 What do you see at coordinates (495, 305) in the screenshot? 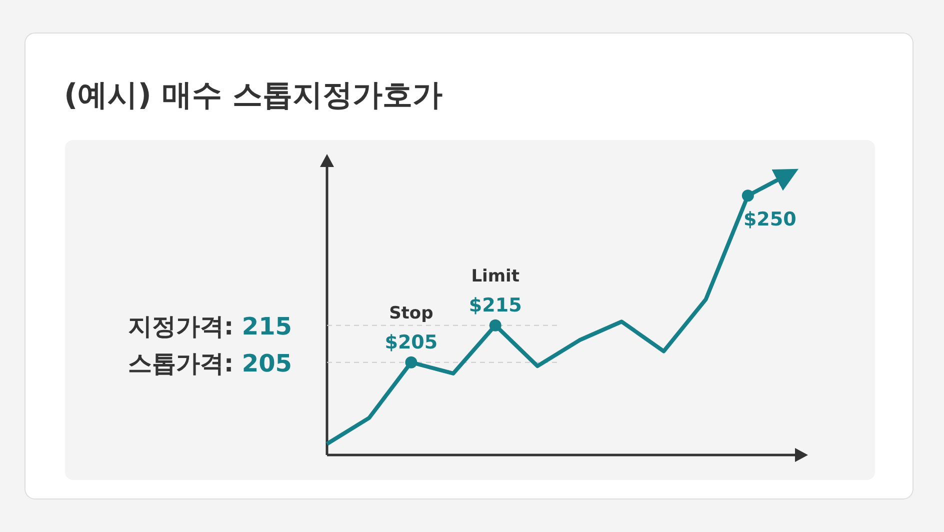
I see `data-label: $215` at bounding box center [495, 305].